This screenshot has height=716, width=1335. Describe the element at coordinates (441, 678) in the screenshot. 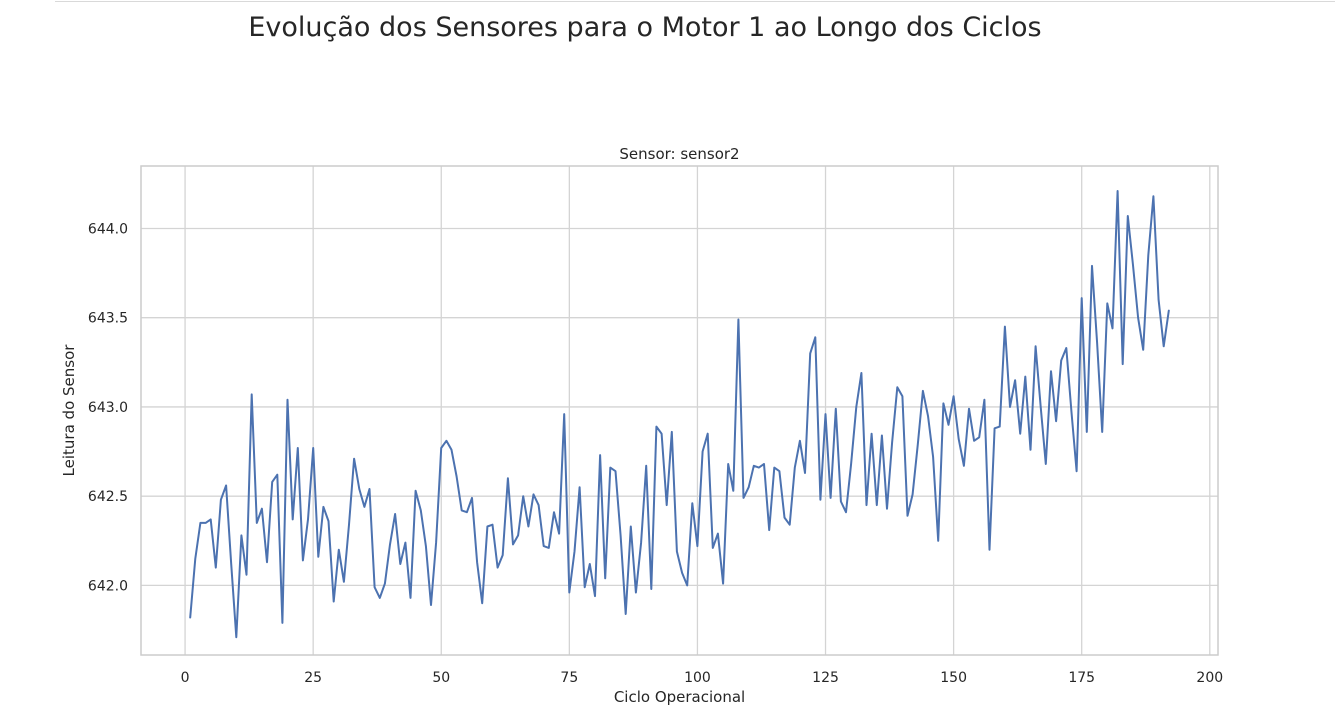

I see `x-tick-label: 50` at that location.